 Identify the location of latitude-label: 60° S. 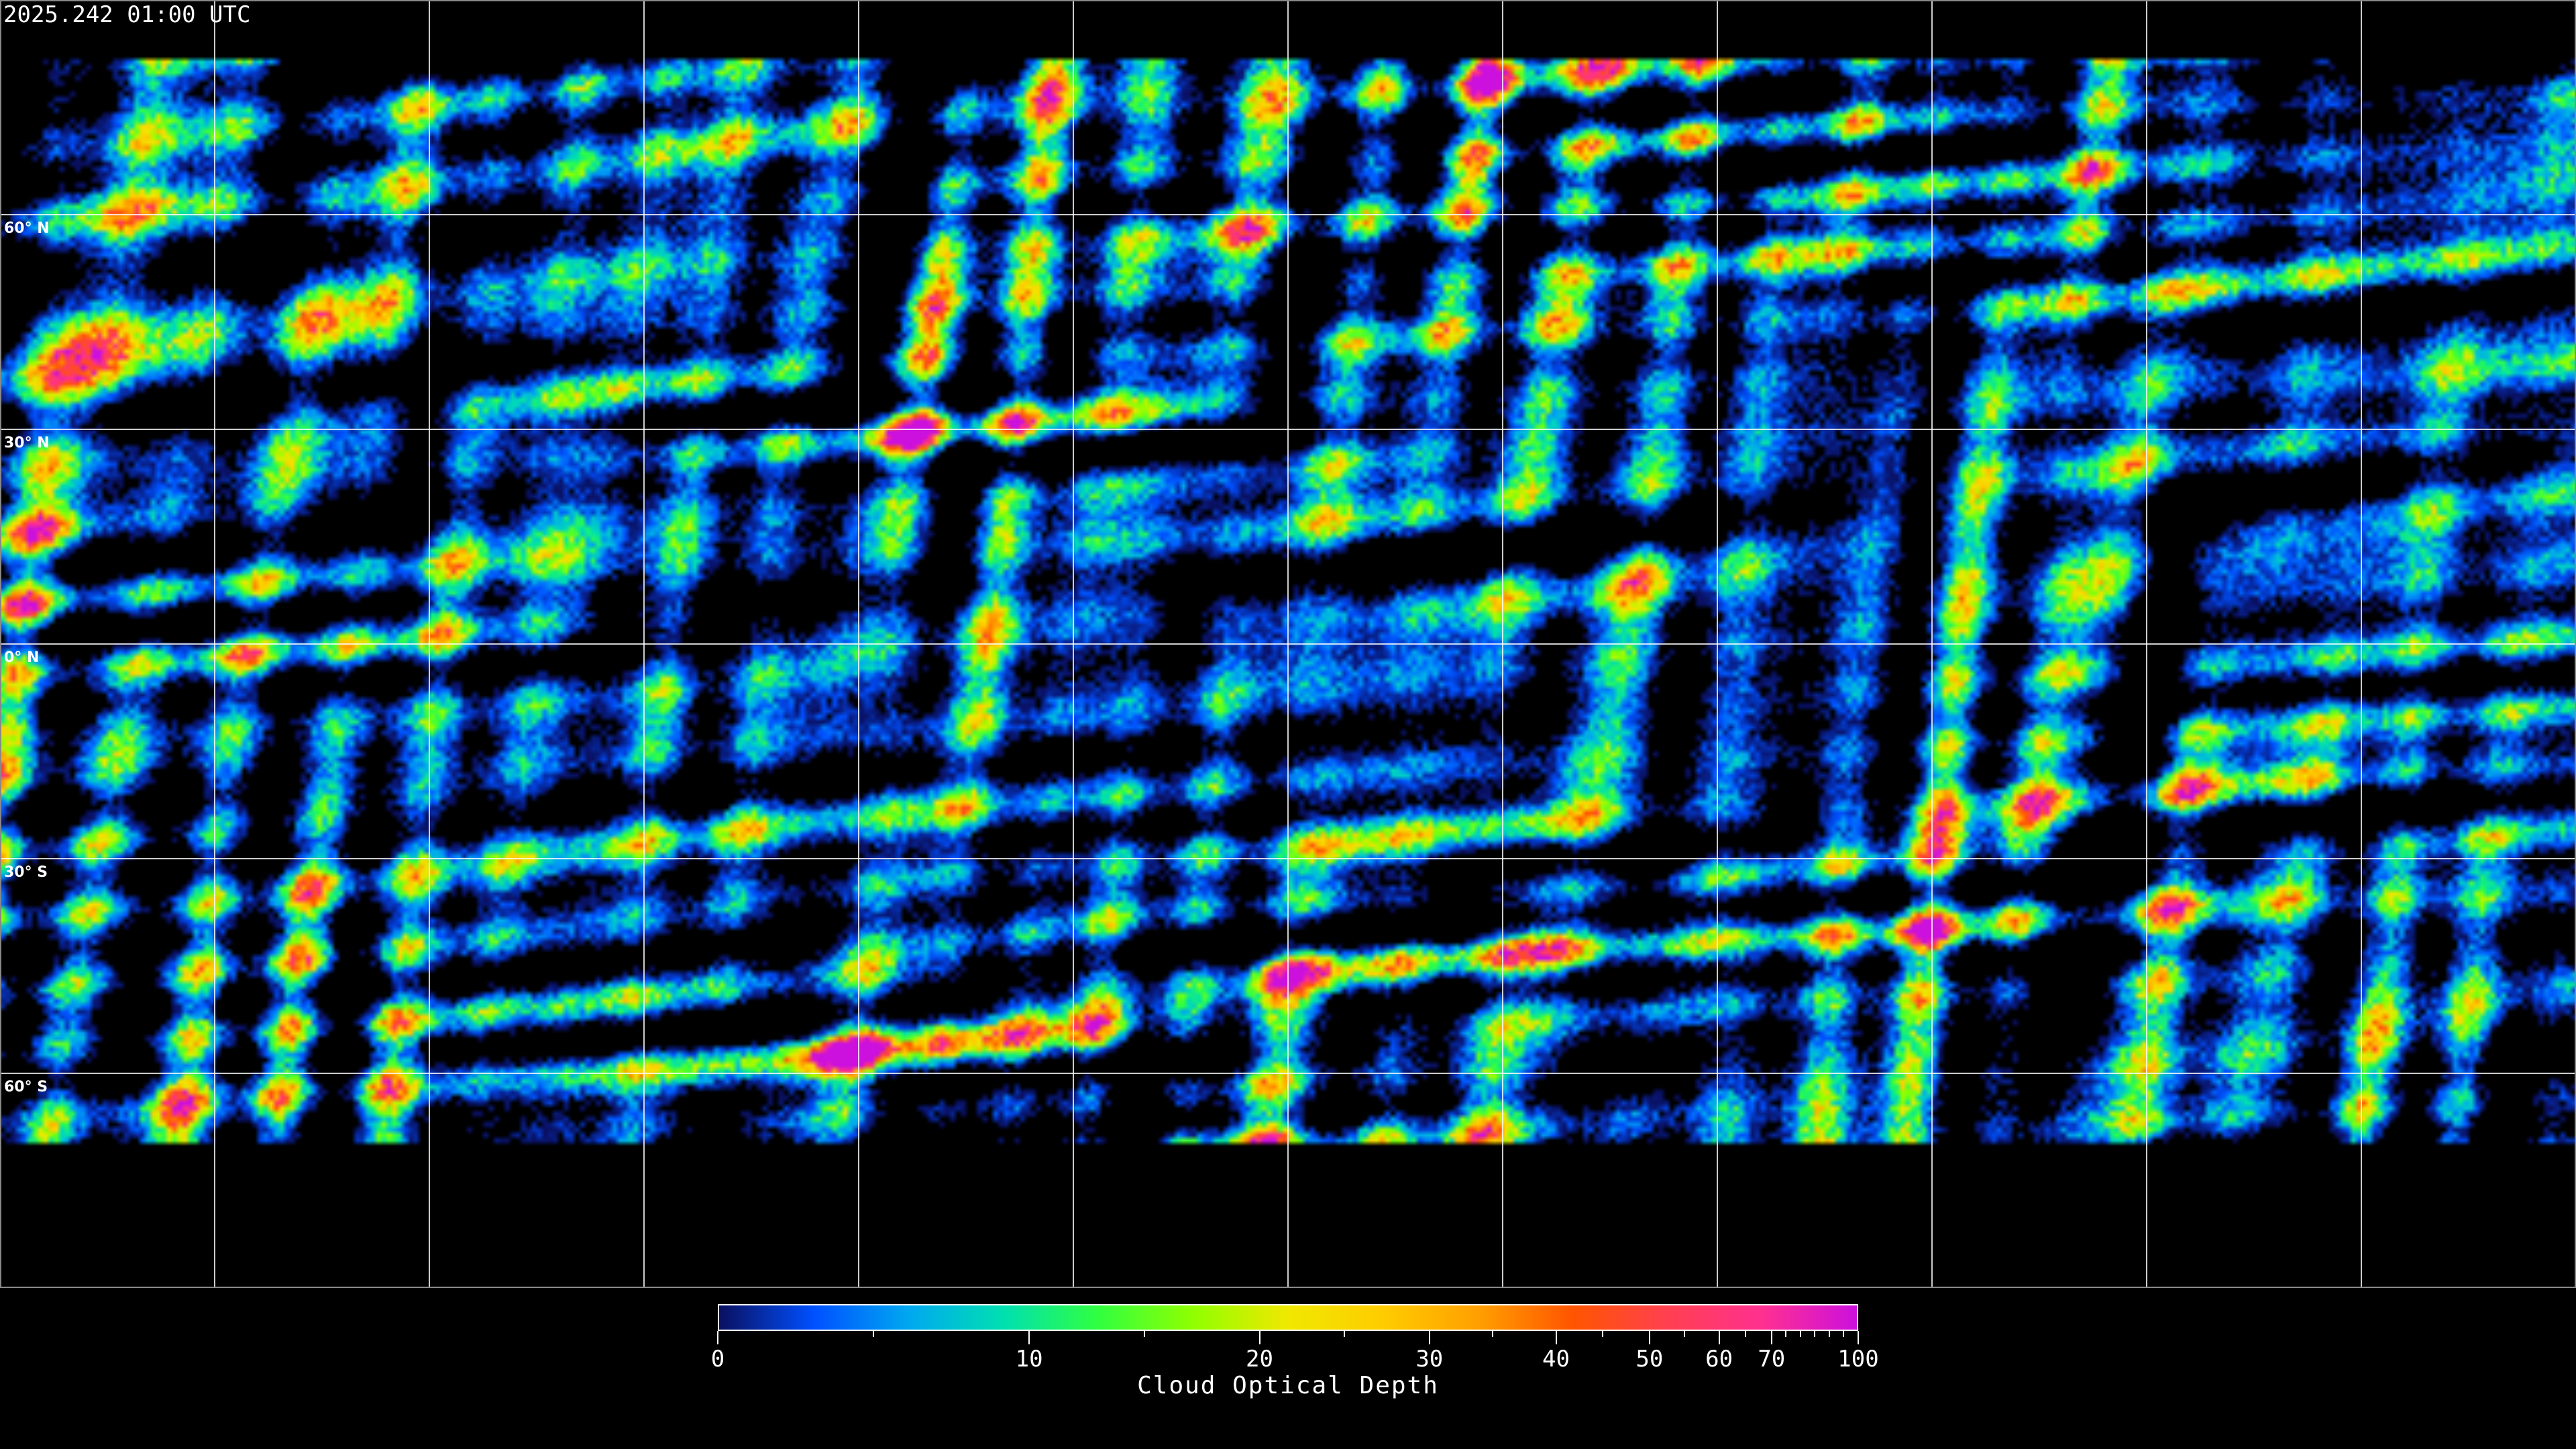
(26, 1087).